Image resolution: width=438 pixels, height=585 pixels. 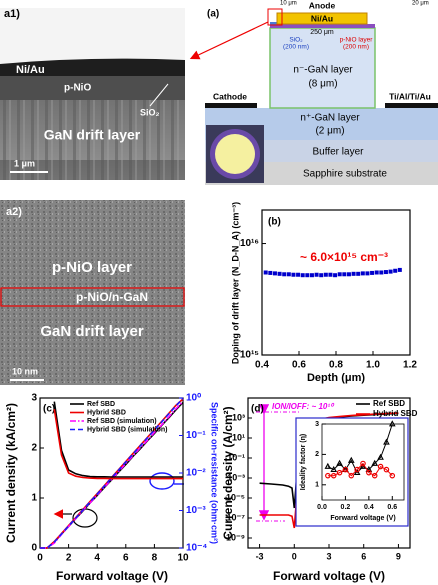 I want to click on x-tick-label: 0.8, so click(x=336, y=365).